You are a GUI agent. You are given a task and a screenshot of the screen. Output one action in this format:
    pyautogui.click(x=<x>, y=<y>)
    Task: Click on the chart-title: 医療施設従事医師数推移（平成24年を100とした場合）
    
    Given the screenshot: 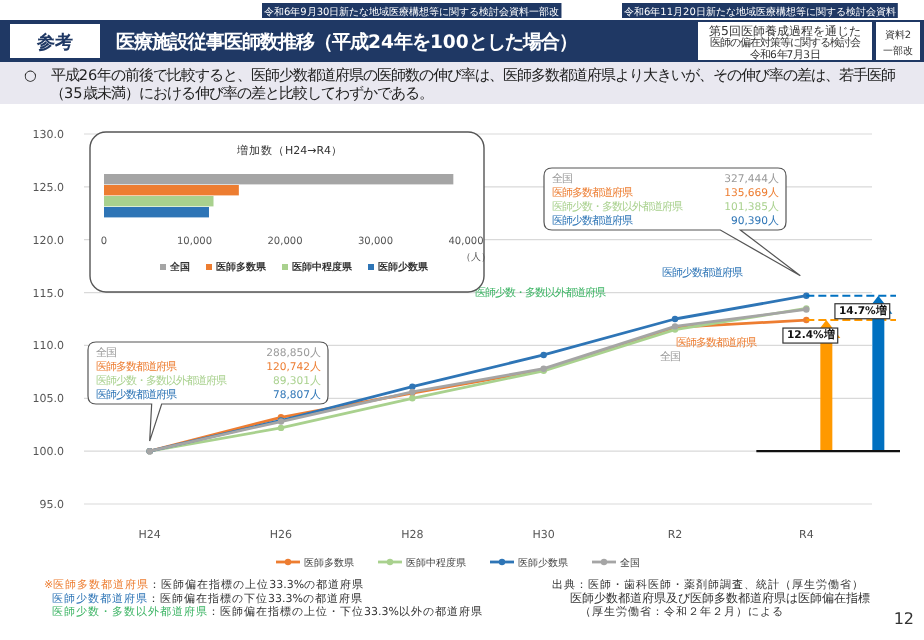 What is the action you would take?
    pyautogui.click(x=346, y=43)
    